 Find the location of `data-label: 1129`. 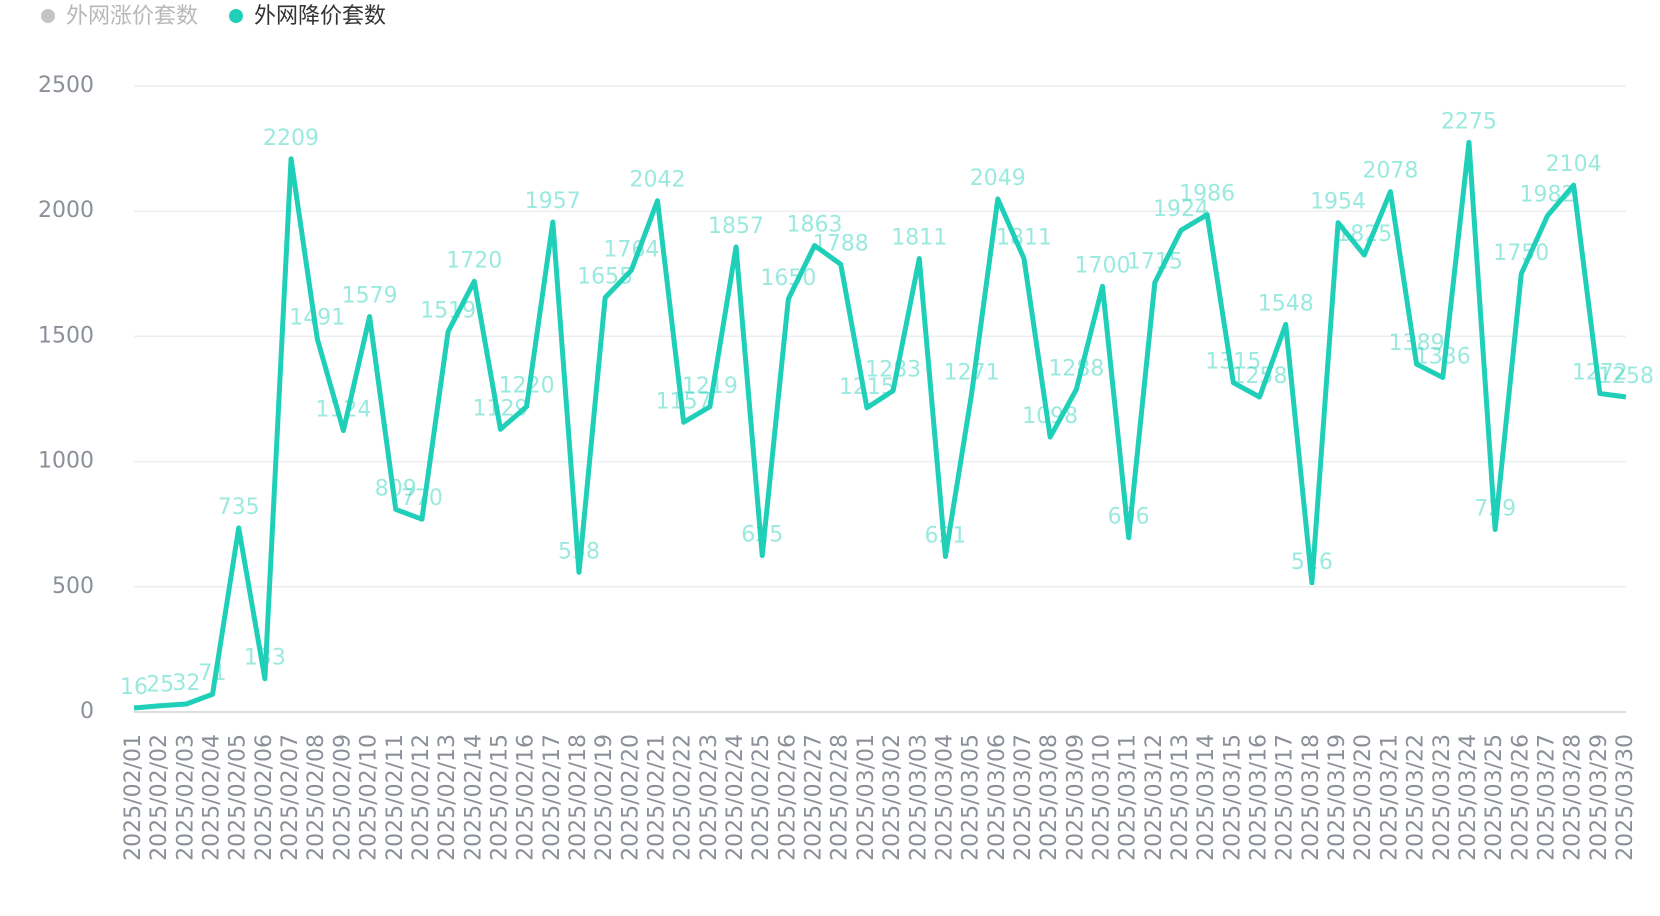

data-label: 1129 is located at coordinates (500, 408).